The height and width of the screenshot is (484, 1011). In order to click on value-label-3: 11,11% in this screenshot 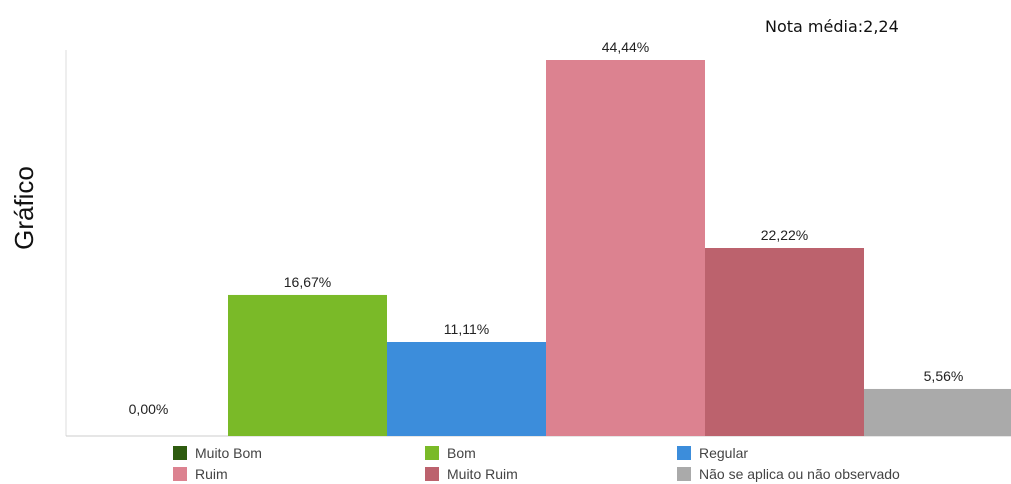, I will do `click(466, 329)`.